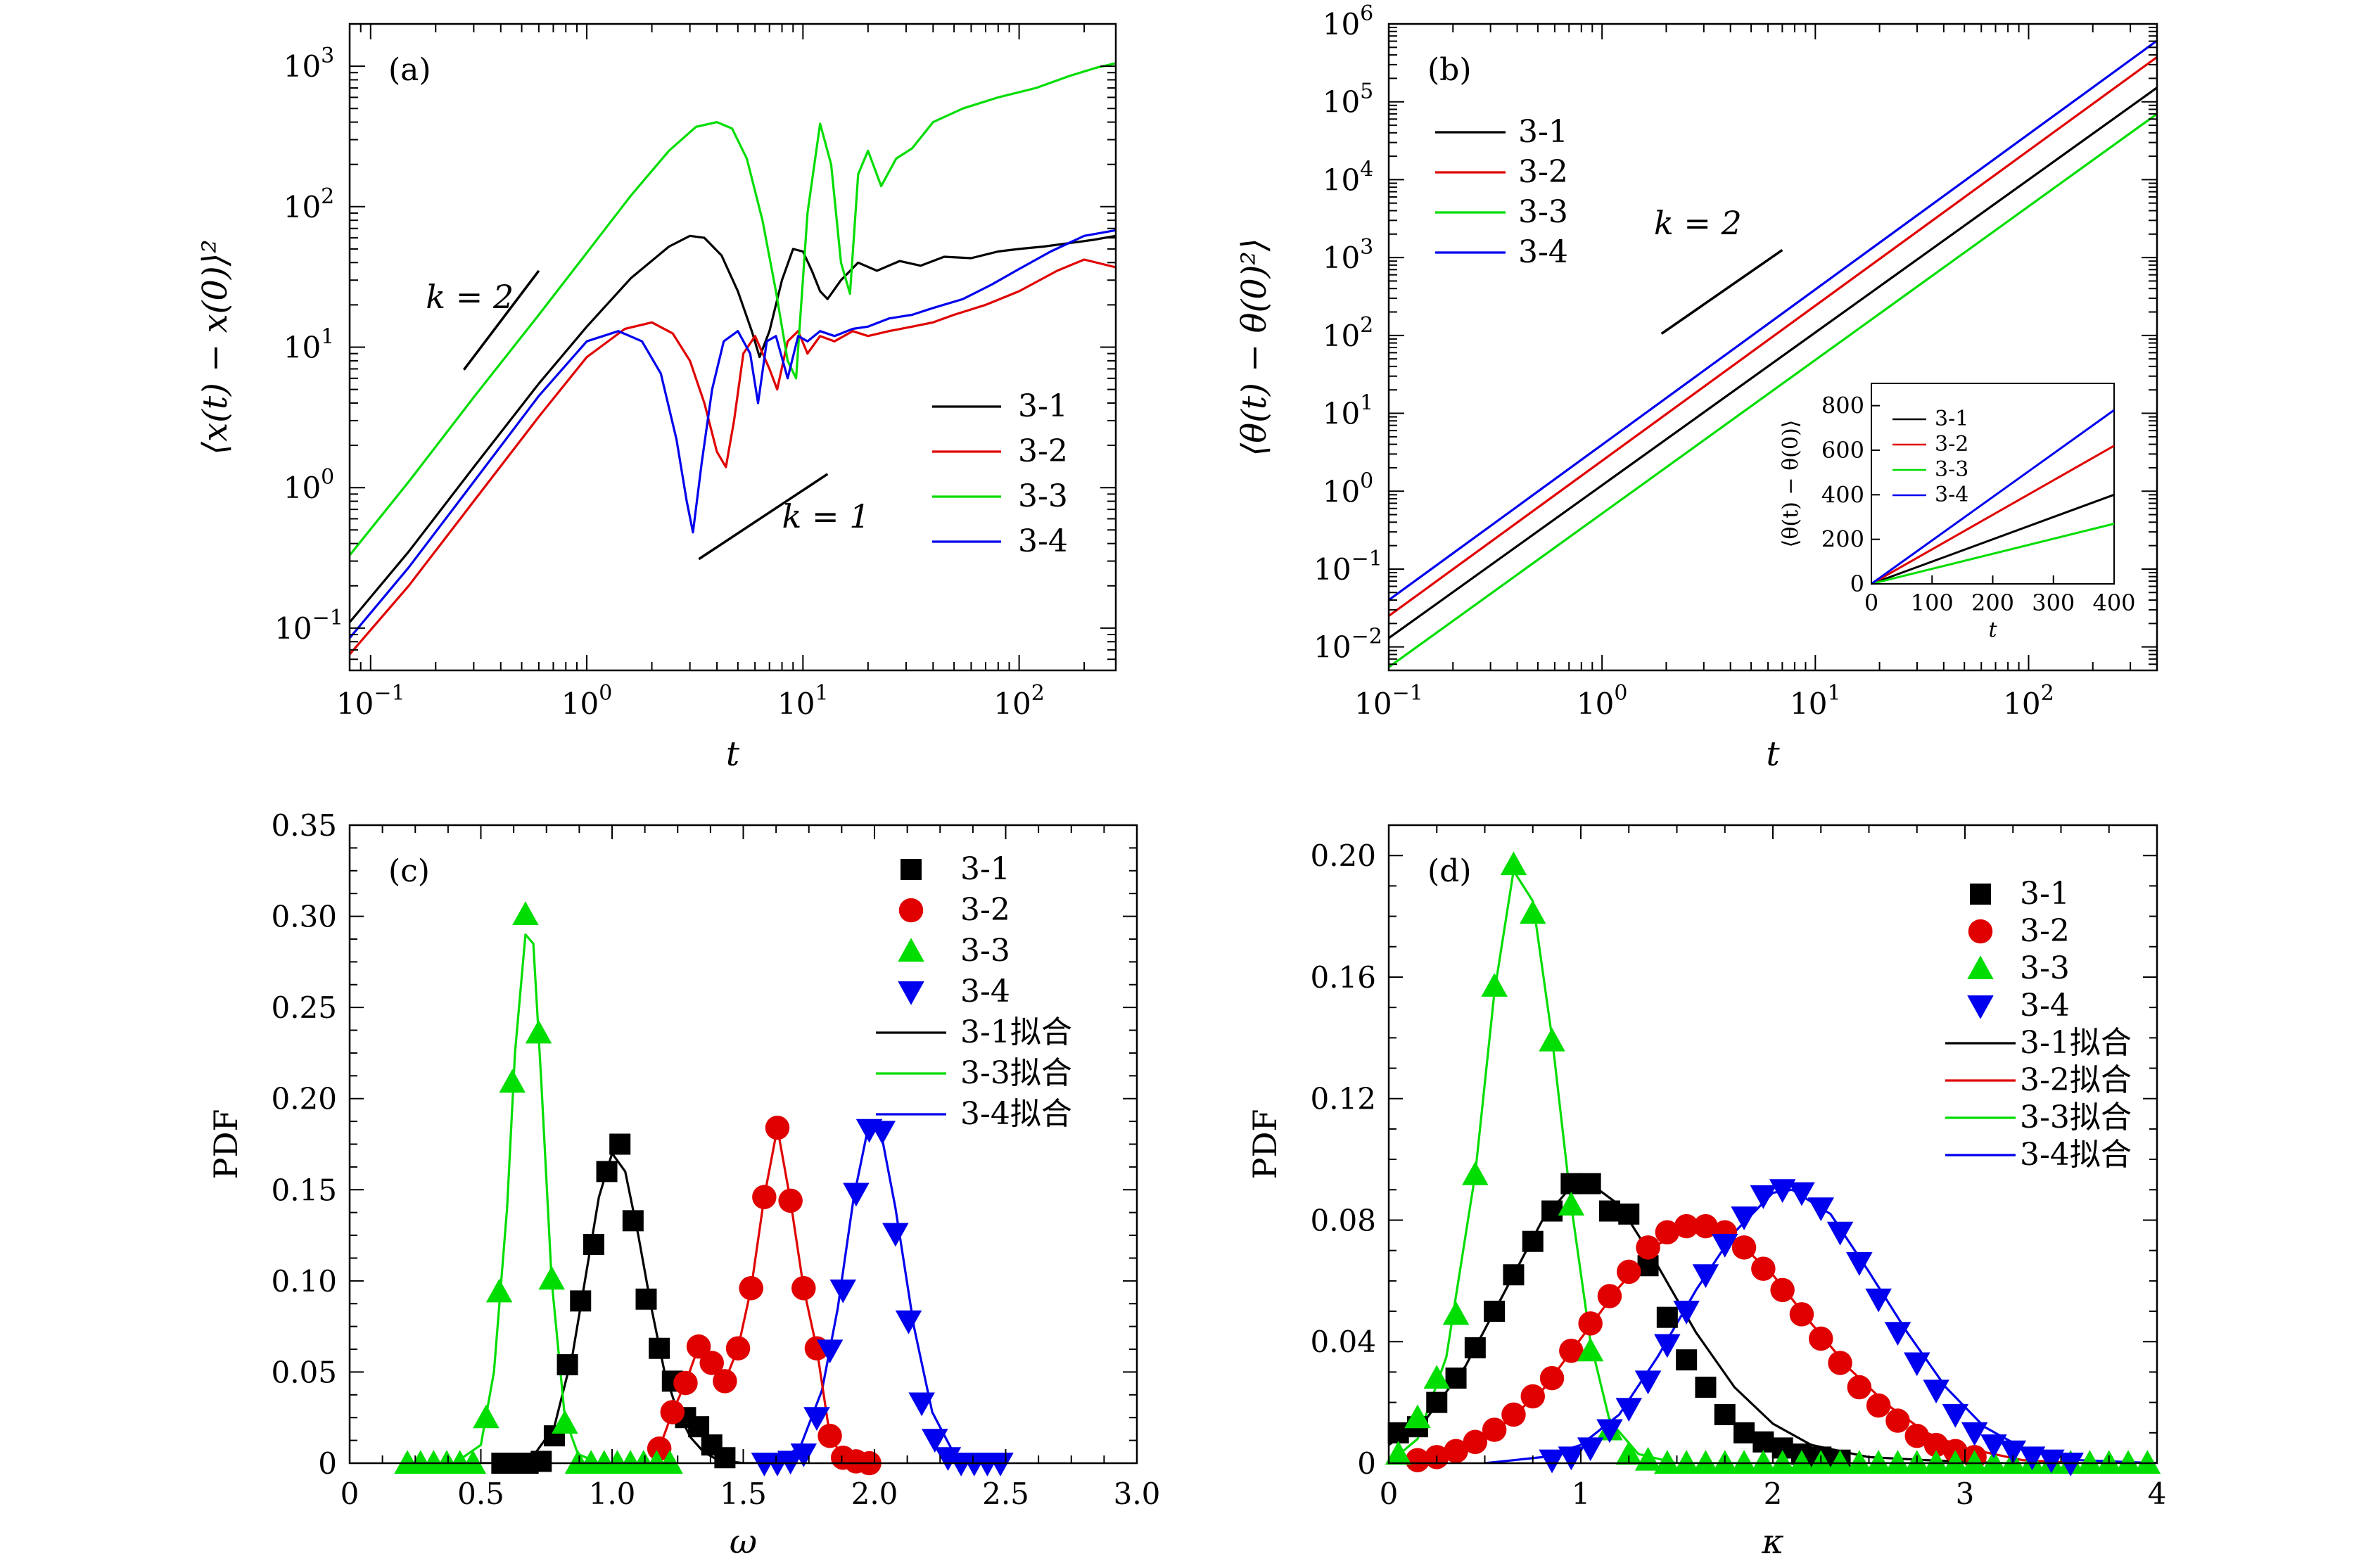  I want to click on y-tick-label-exp: 3, so click(1366, 248).